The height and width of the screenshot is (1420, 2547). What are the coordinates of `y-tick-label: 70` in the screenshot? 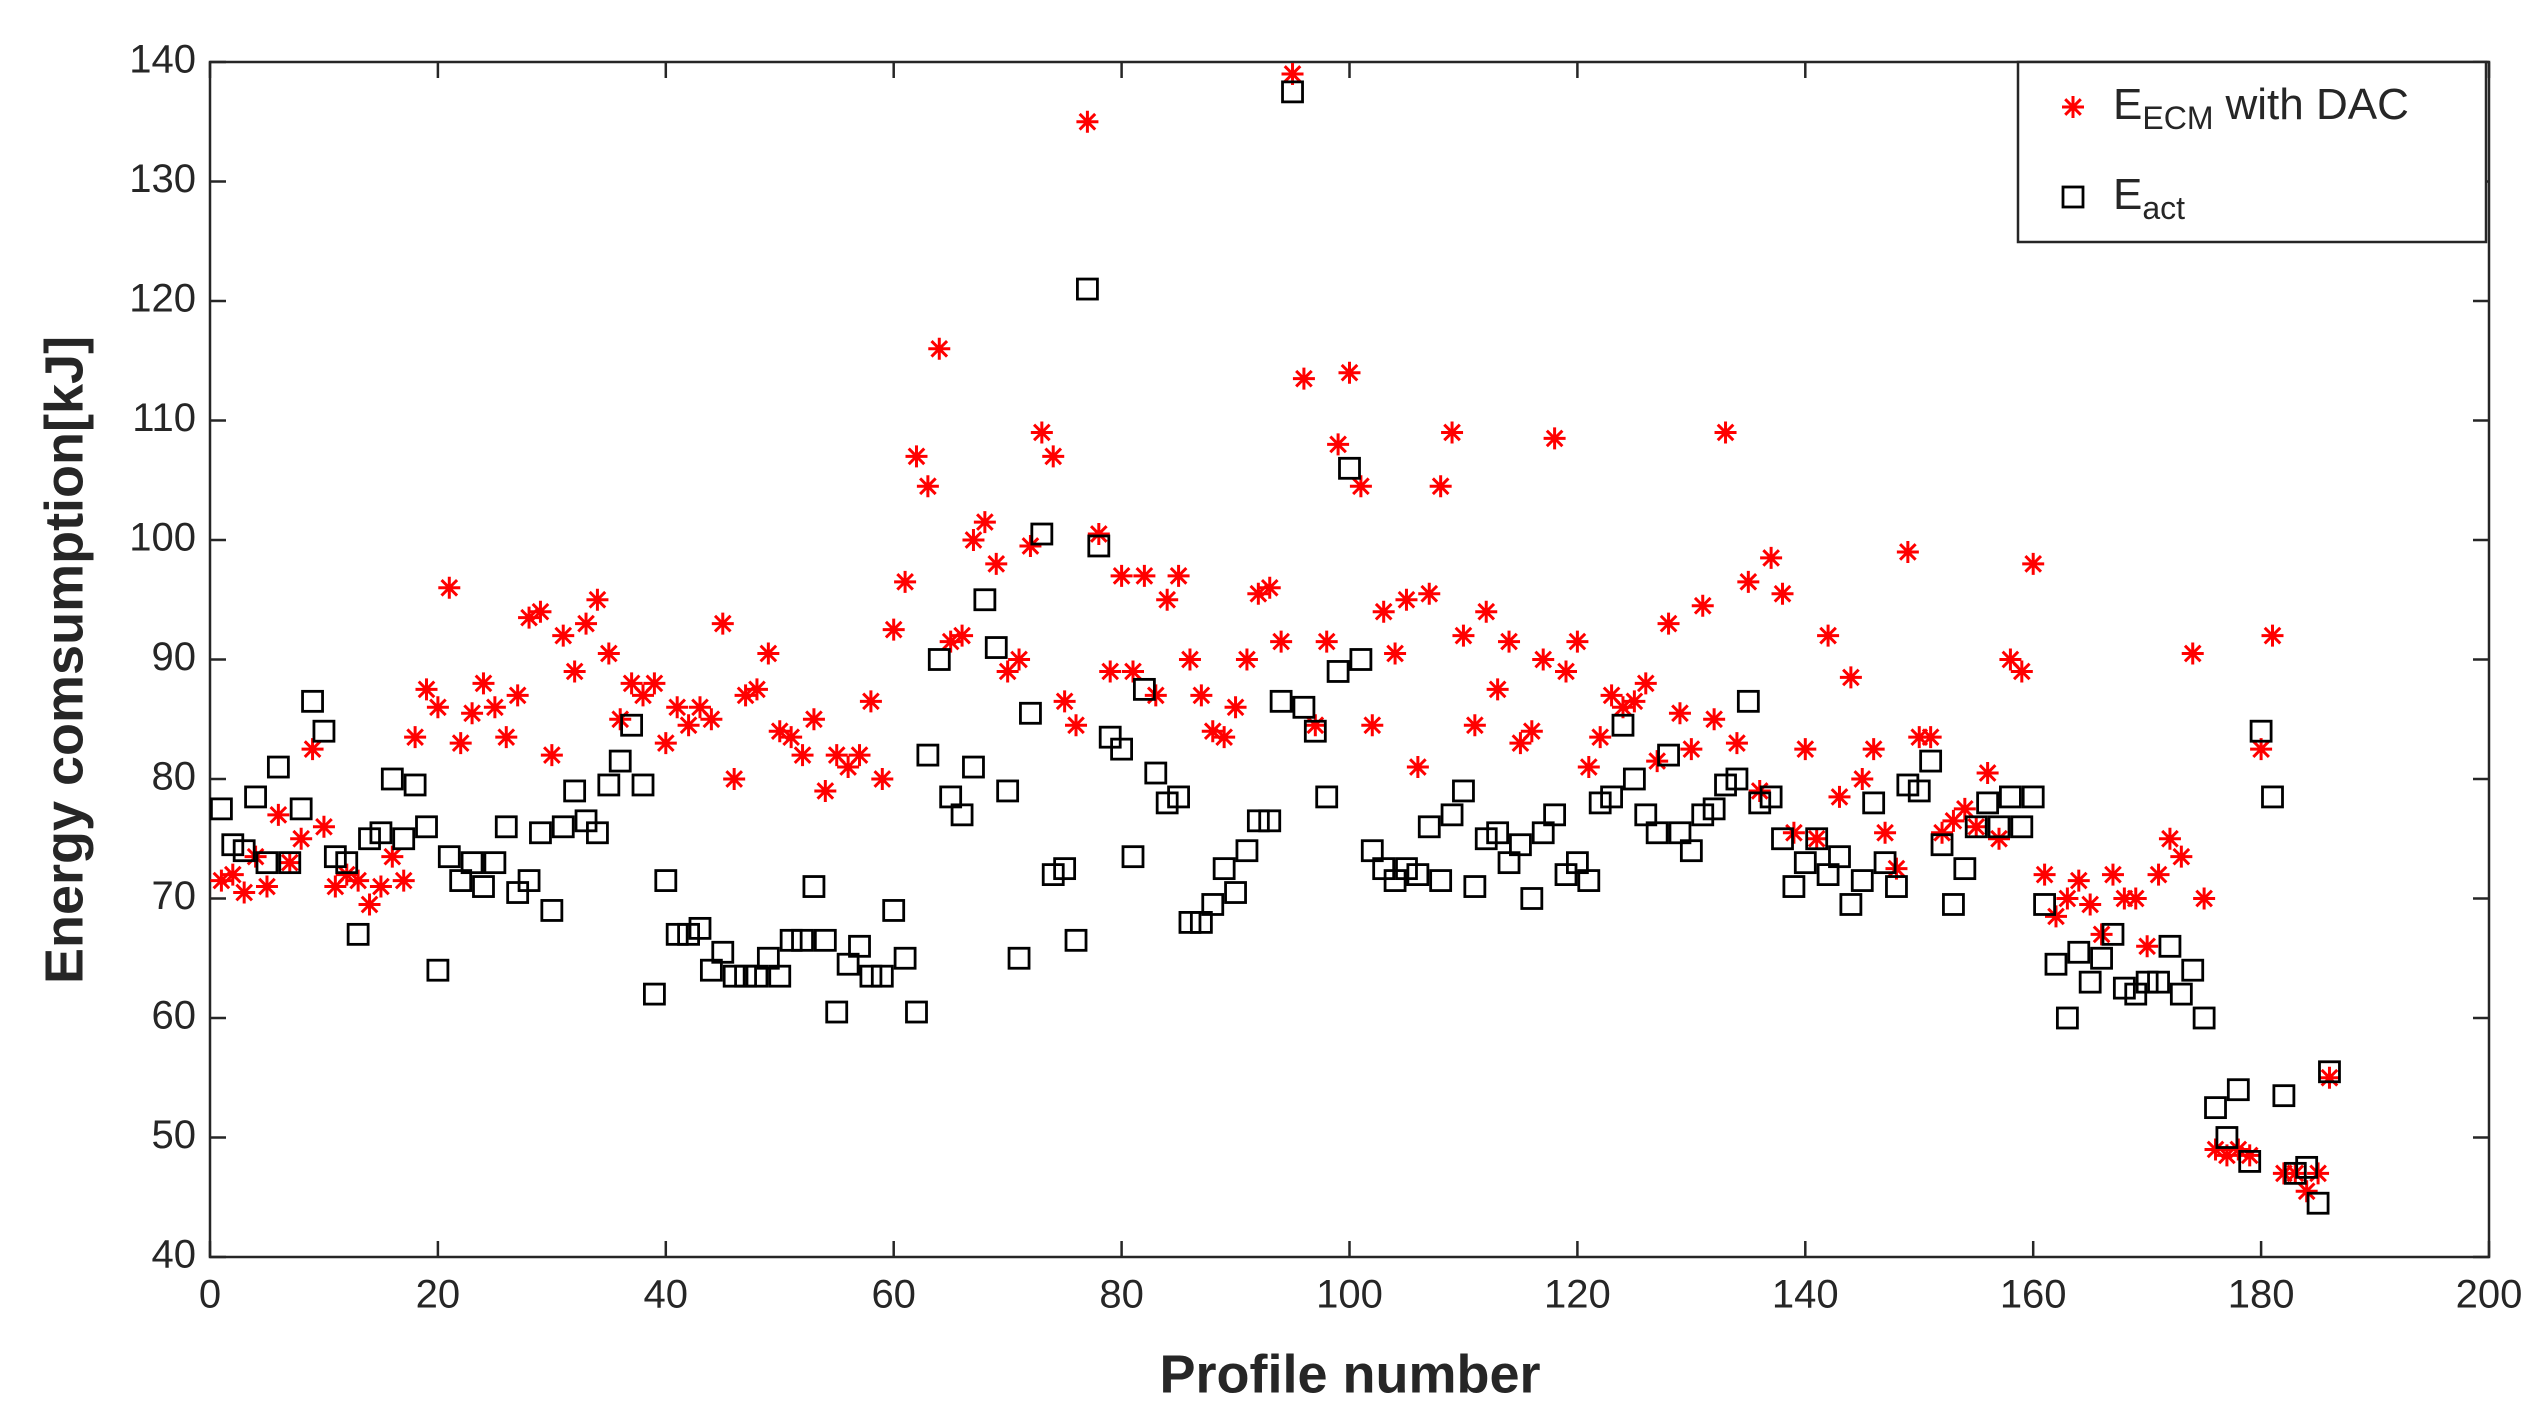 It's located at (174, 896).